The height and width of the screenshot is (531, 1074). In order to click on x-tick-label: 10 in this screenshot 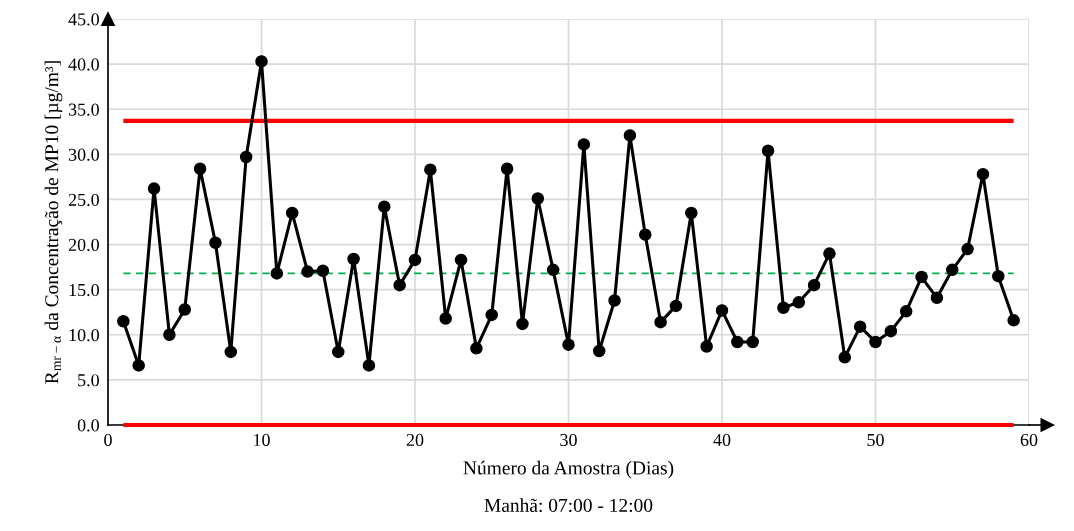, I will do `click(262, 440)`.